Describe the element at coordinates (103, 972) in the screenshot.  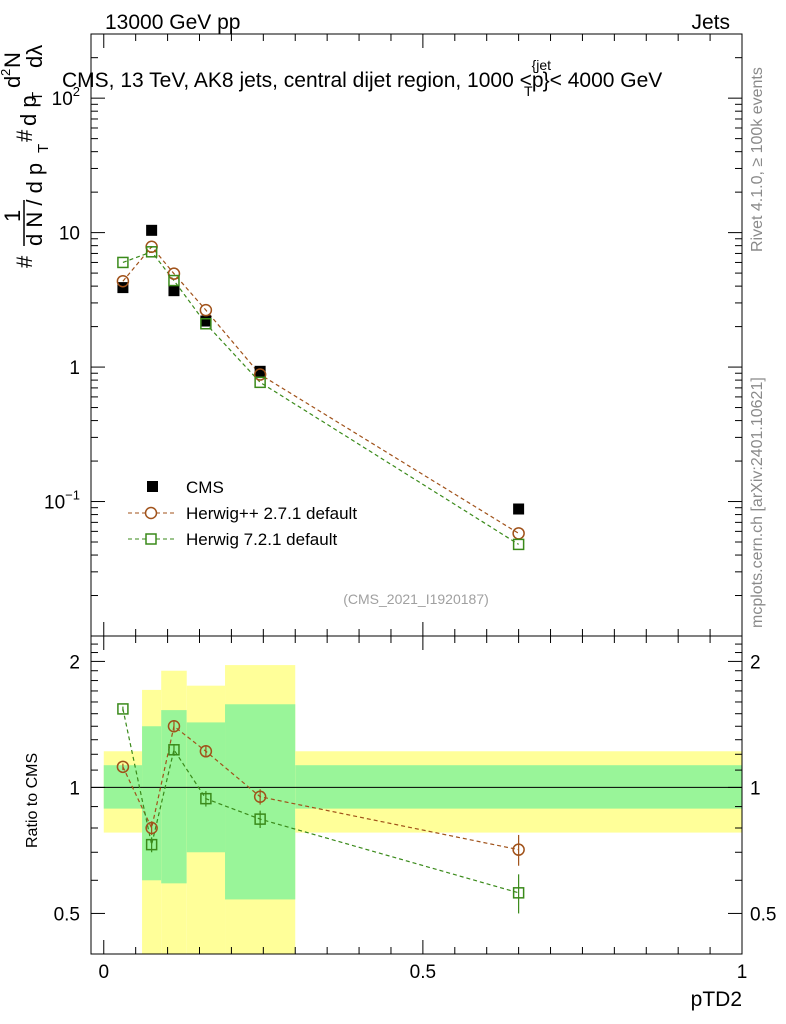
I see `x-tick-label-0: 0` at that location.